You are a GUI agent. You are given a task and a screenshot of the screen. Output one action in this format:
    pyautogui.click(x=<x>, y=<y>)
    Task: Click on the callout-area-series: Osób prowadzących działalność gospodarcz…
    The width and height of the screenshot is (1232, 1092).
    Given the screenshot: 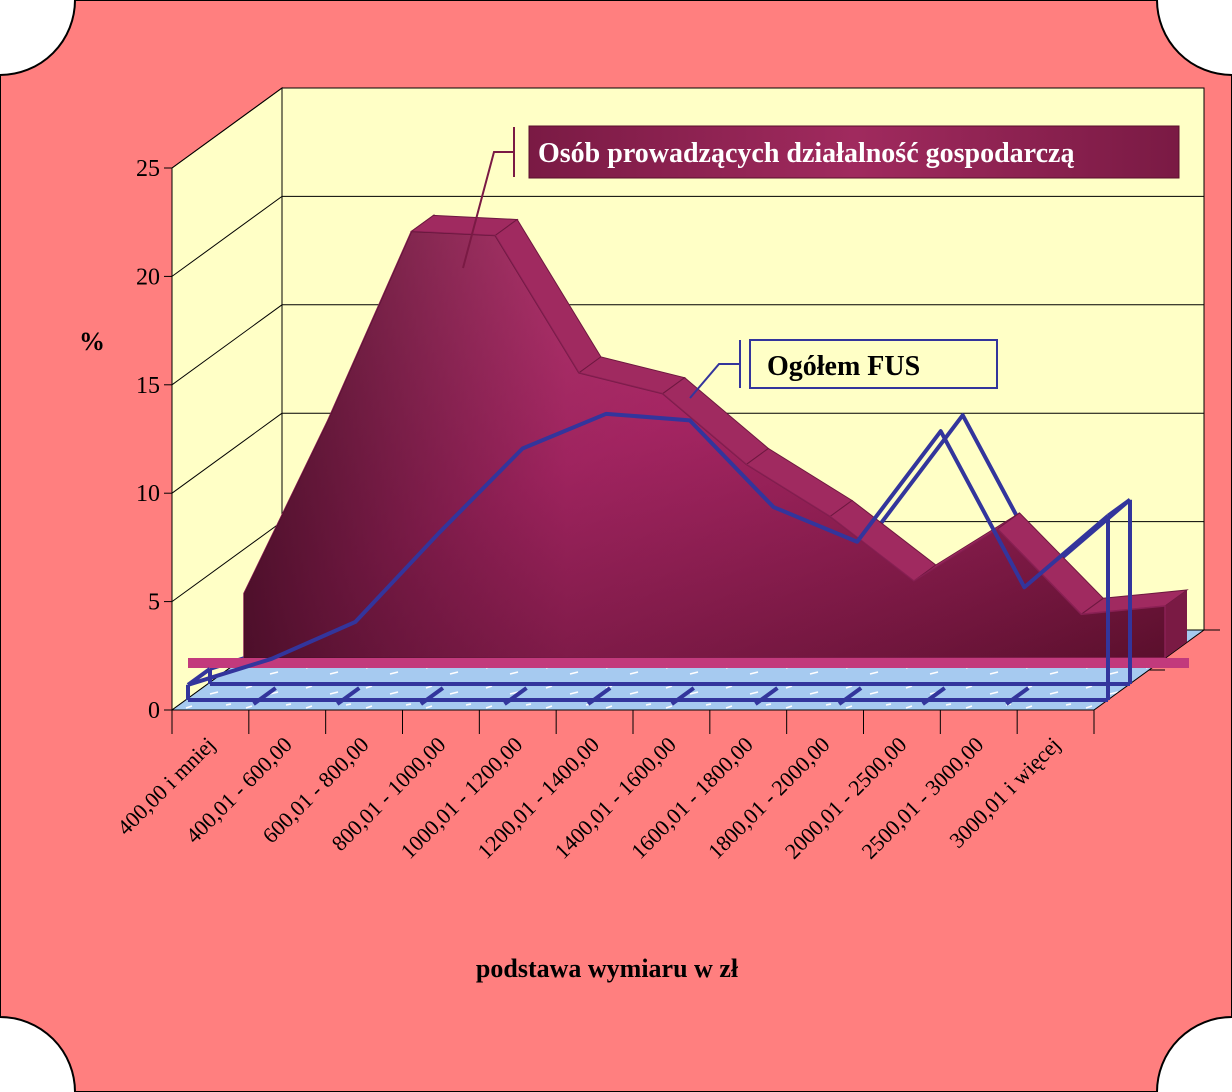 What is the action you would take?
    pyautogui.click(x=821, y=197)
    